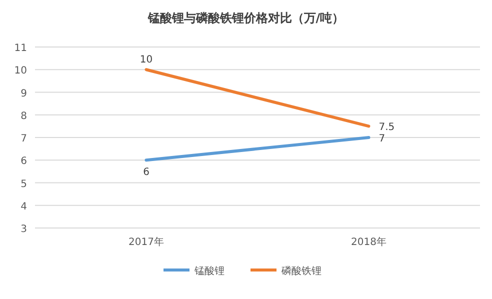 The image size is (492, 299). Describe the element at coordinates (146, 60) in the screenshot. I see `data-label: 10` at that location.